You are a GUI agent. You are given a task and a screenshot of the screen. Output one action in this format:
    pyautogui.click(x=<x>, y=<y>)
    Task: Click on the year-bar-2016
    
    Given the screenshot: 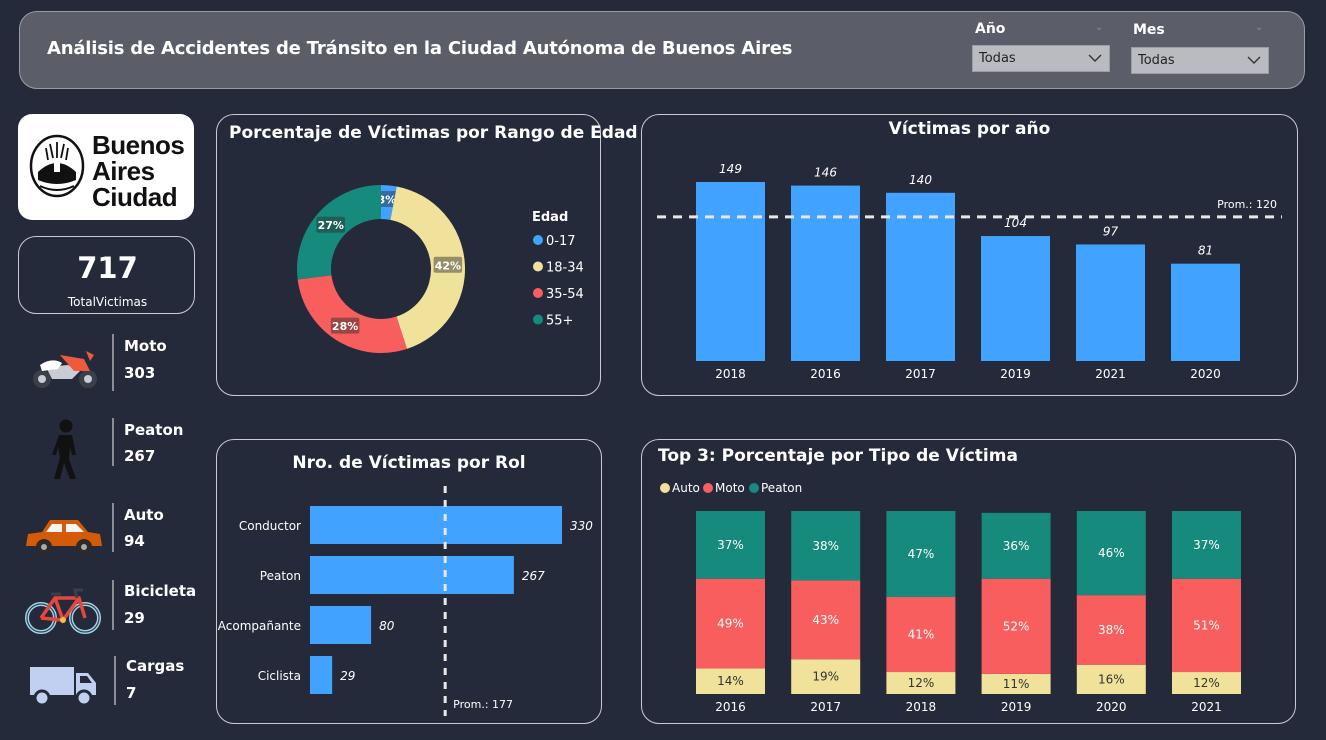 What is the action you would take?
    pyautogui.click(x=825, y=273)
    